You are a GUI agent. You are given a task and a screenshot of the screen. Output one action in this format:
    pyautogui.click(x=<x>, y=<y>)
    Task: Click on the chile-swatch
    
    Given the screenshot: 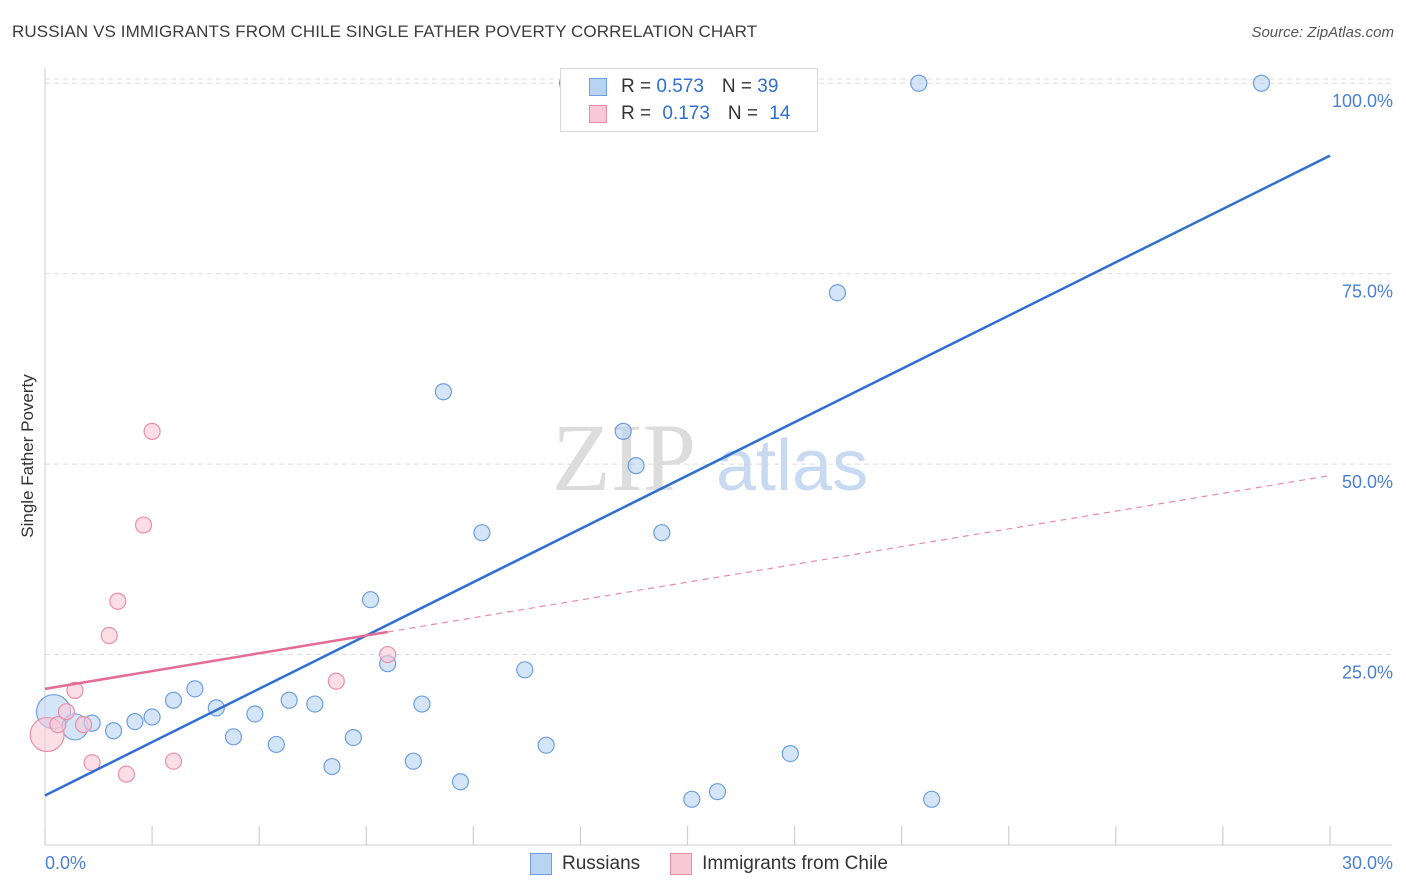 What is the action you would take?
    pyautogui.click(x=598, y=113)
    